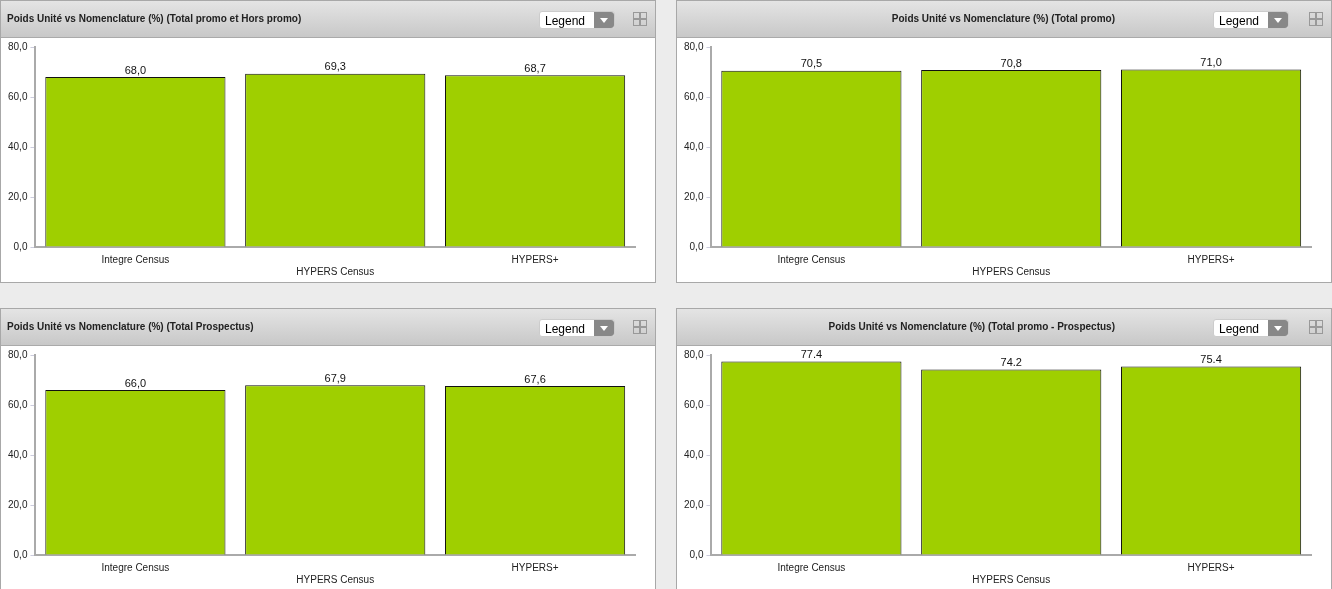 Image resolution: width=1332 pixels, height=589 pixels. Describe the element at coordinates (335, 66) in the screenshot. I see `data-label: 69,3` at that location.